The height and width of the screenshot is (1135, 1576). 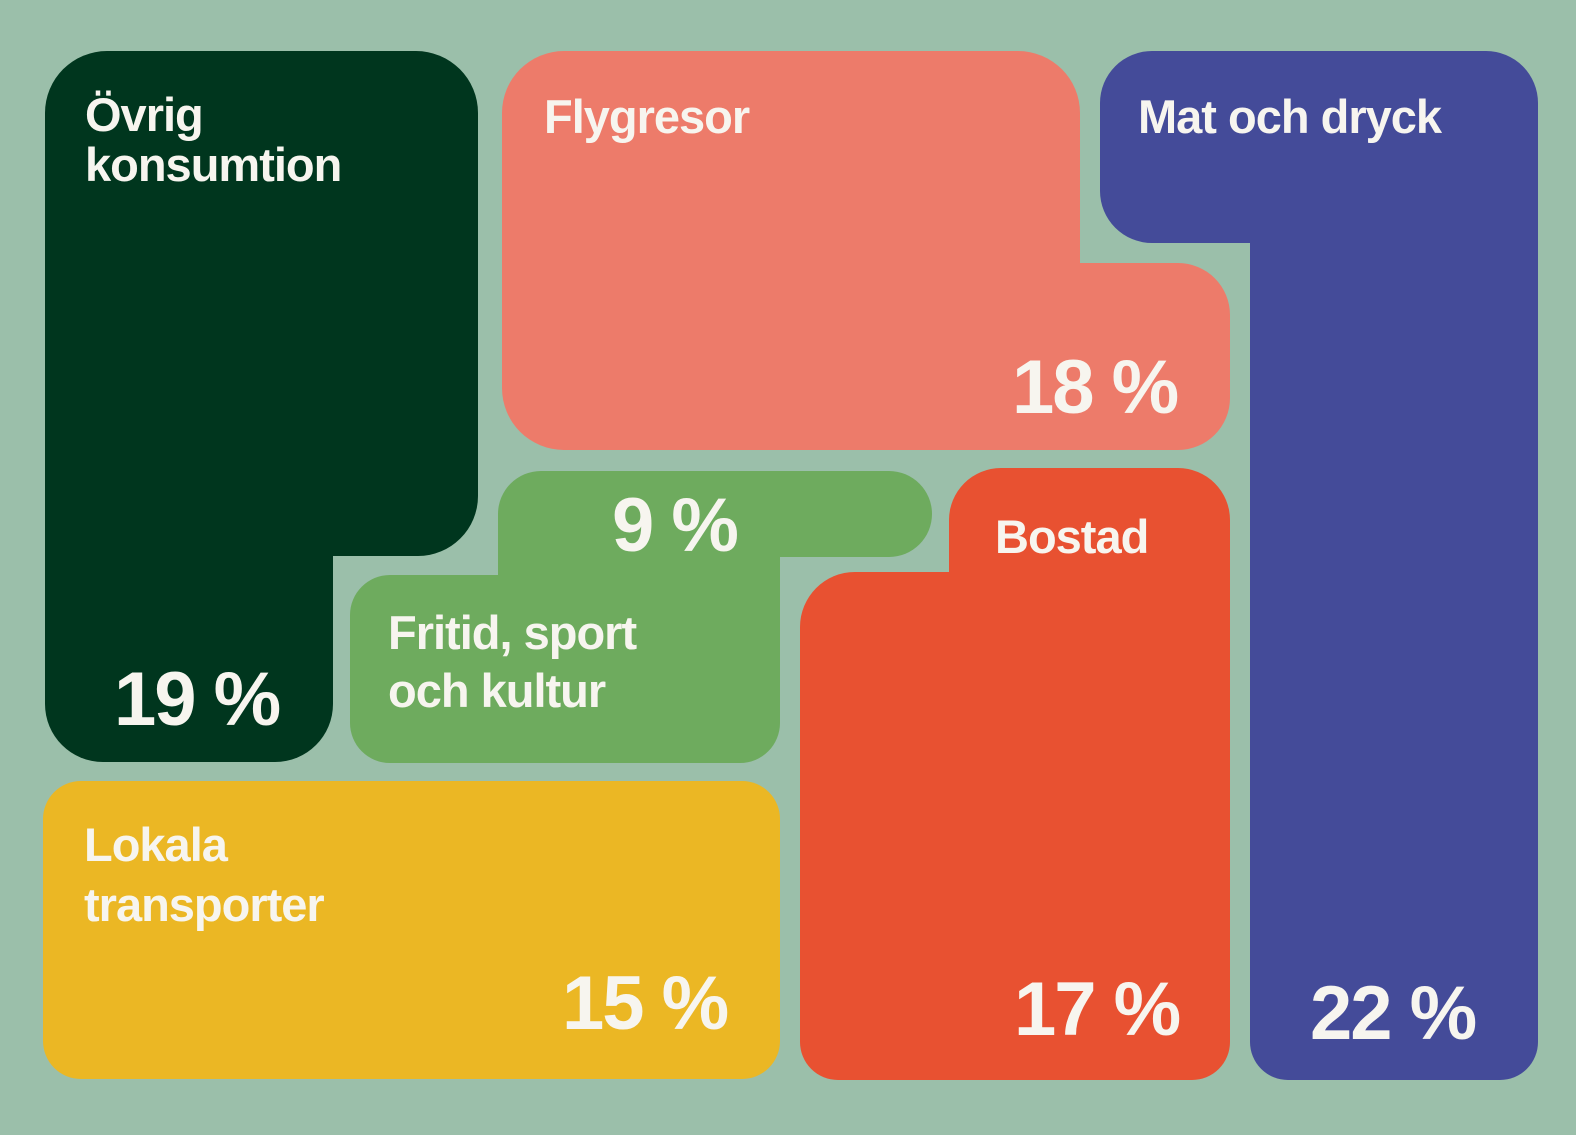 What do you see at coordinates (497, 690) in the screenshot?
I see `label-line: och kultur` at bounding box center [497, 690].